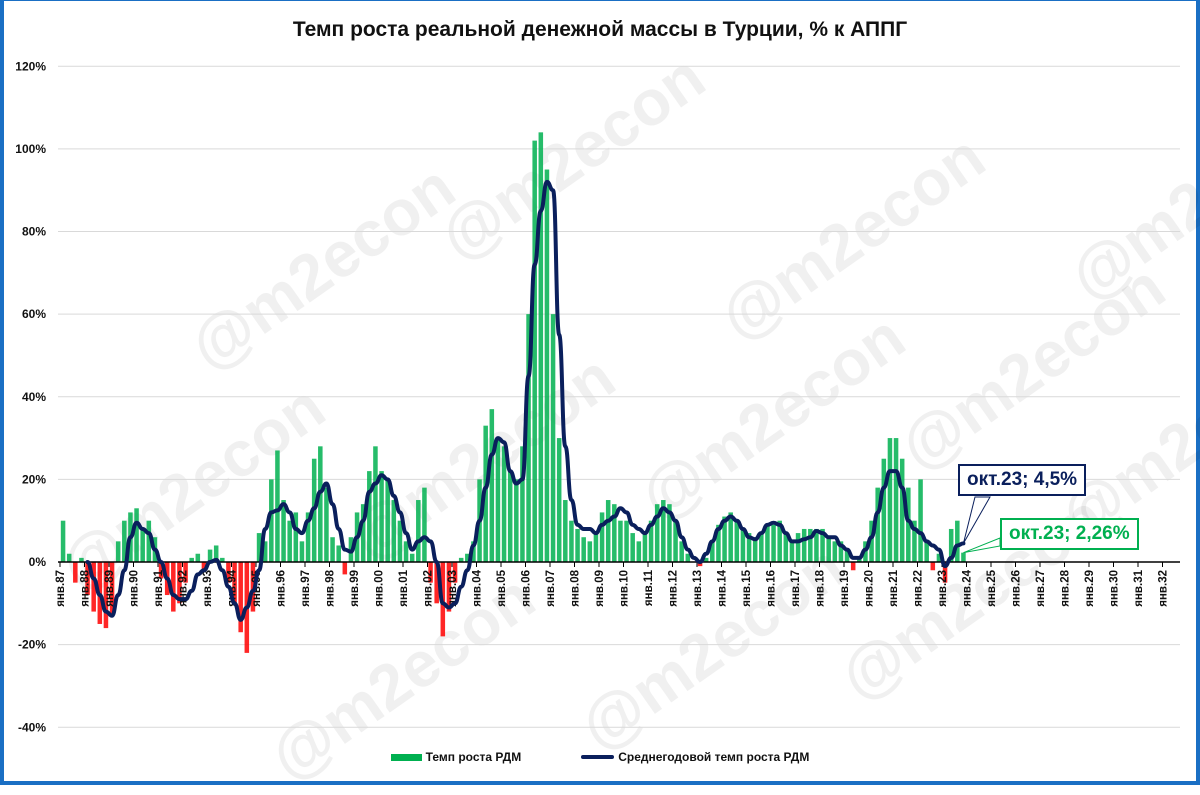 The height and width of the screenshot is (795, 1200). Describe the element at coordinates (404, 587) in the screenshot. I see `x-tick-label: янв.01` at that location.